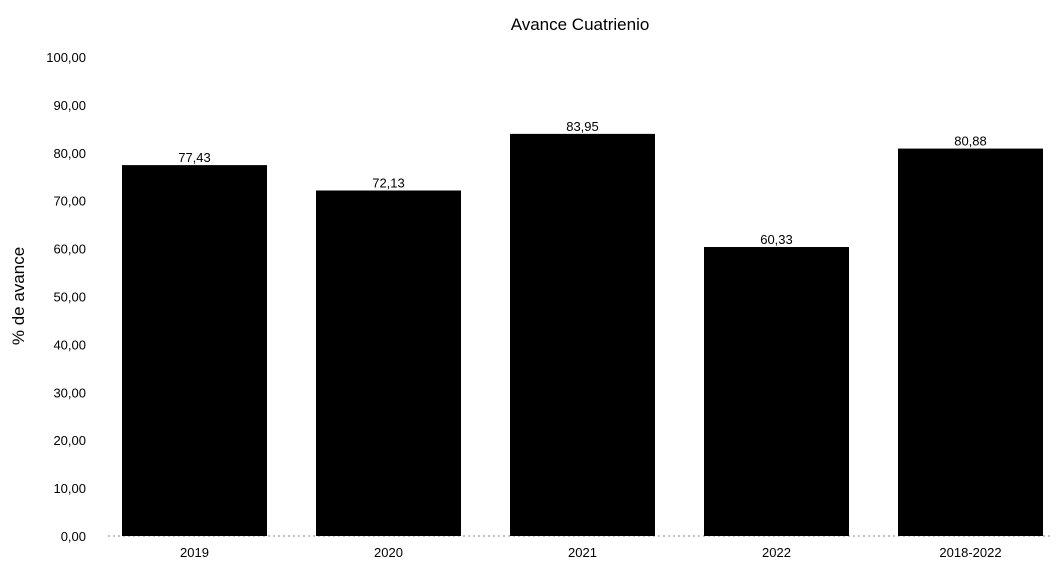 Image resolution: width=1060 pixels, height=561 pixels. What do you see at coordinates (69, 153) in the screenshot?
I see `y-tick-label: 80,00` at bounding box center [69, 153].